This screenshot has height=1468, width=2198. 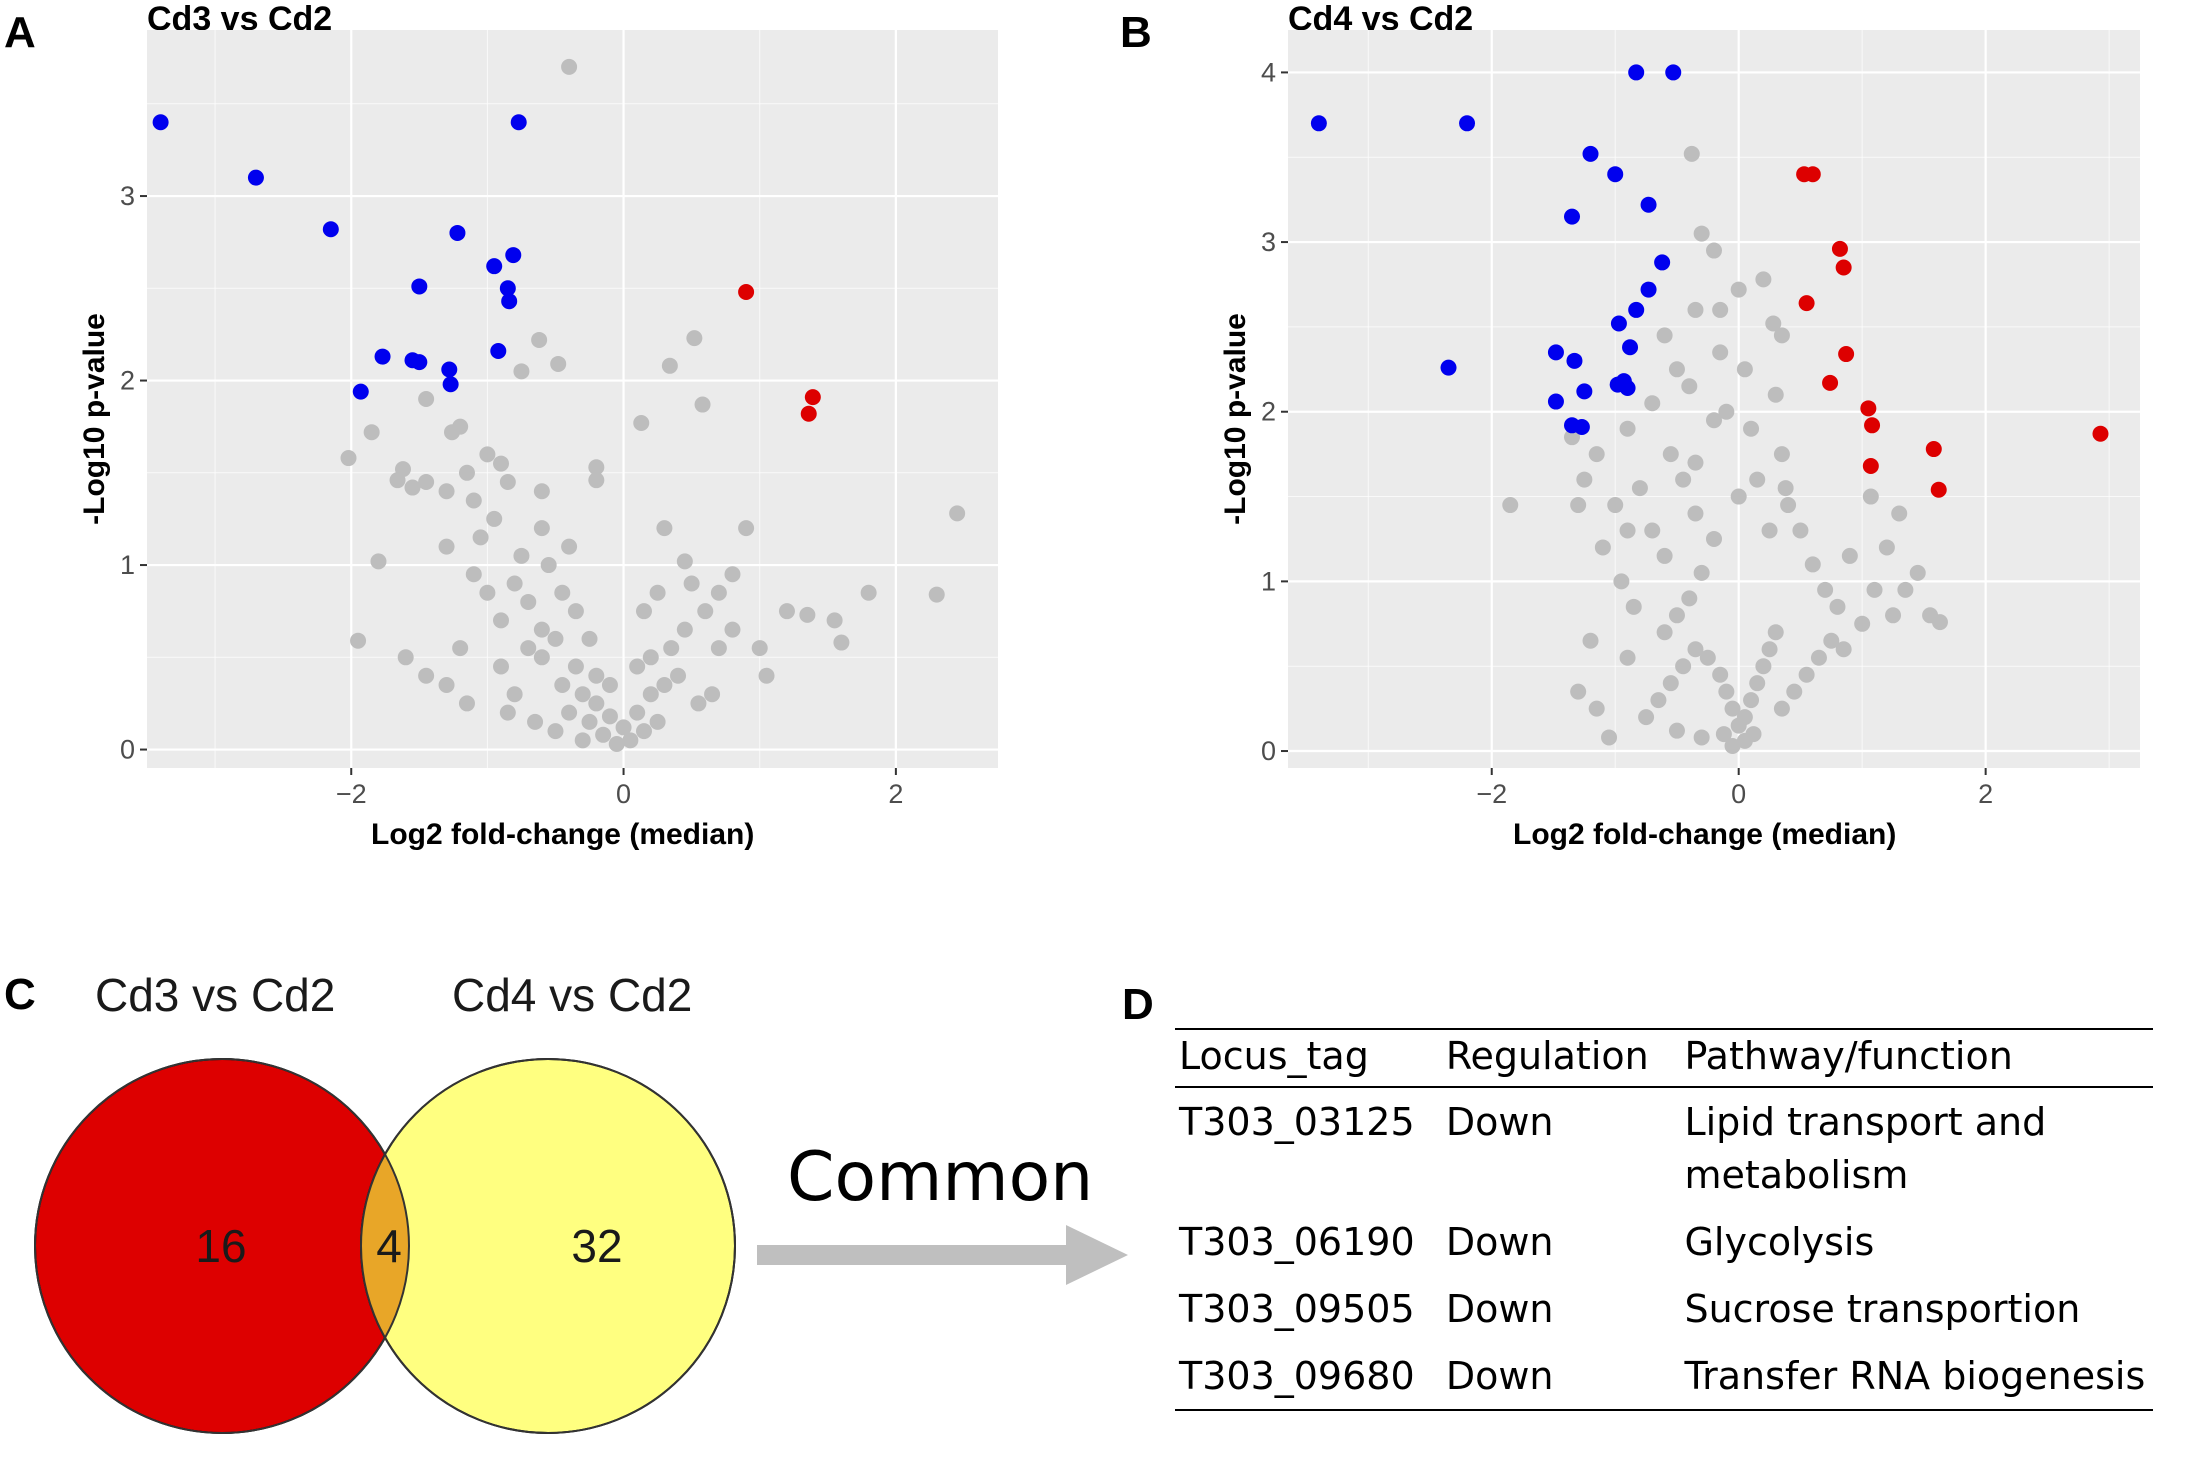 What do you see at coordinates (1268, 751) in the screenshot?
I see `chart-b-y-tick-label: 0` at bounding box center [1268, 751].